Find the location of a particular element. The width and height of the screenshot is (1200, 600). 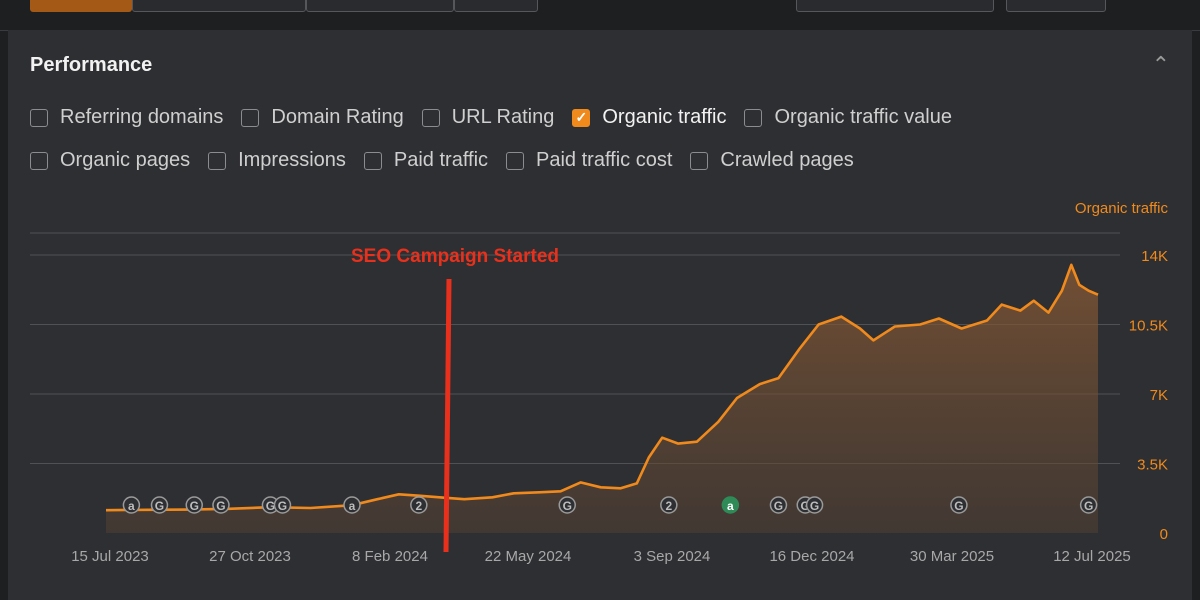

metric-checkbox-crawled-pages: Crawled pages is located at coordinates (772, 160).